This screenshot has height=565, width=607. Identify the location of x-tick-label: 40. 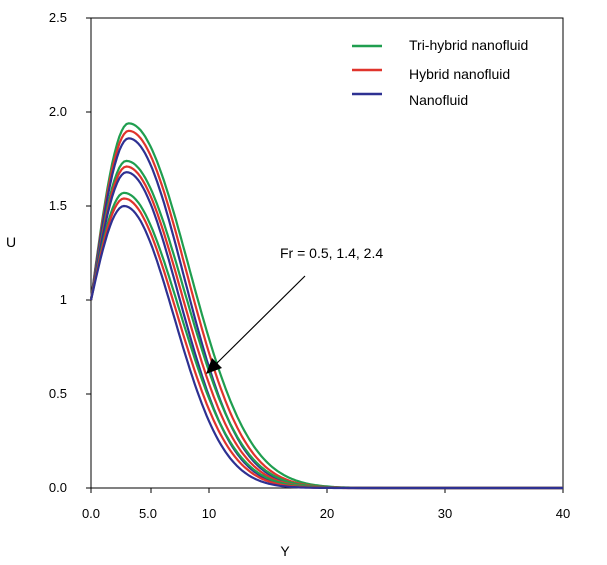
(563, 513).